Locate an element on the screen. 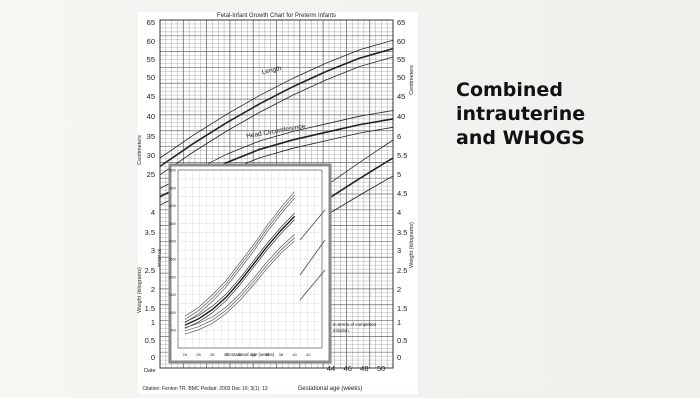  inset-y-axis-label: Weight (g) is located at coordinates (158, 257).